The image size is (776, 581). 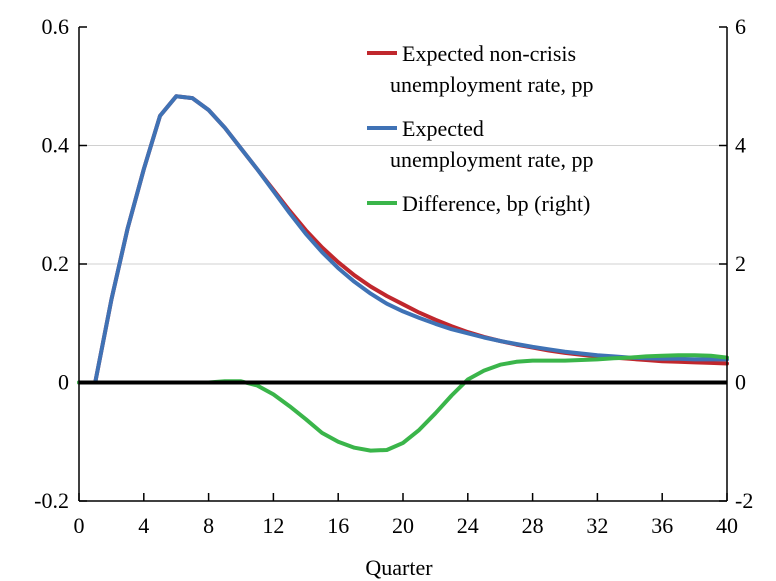 What do you see at coordinates (468, 525) in the screenshot?
I see `x-tick-label-6: 24` at bounding box center [468, 525].